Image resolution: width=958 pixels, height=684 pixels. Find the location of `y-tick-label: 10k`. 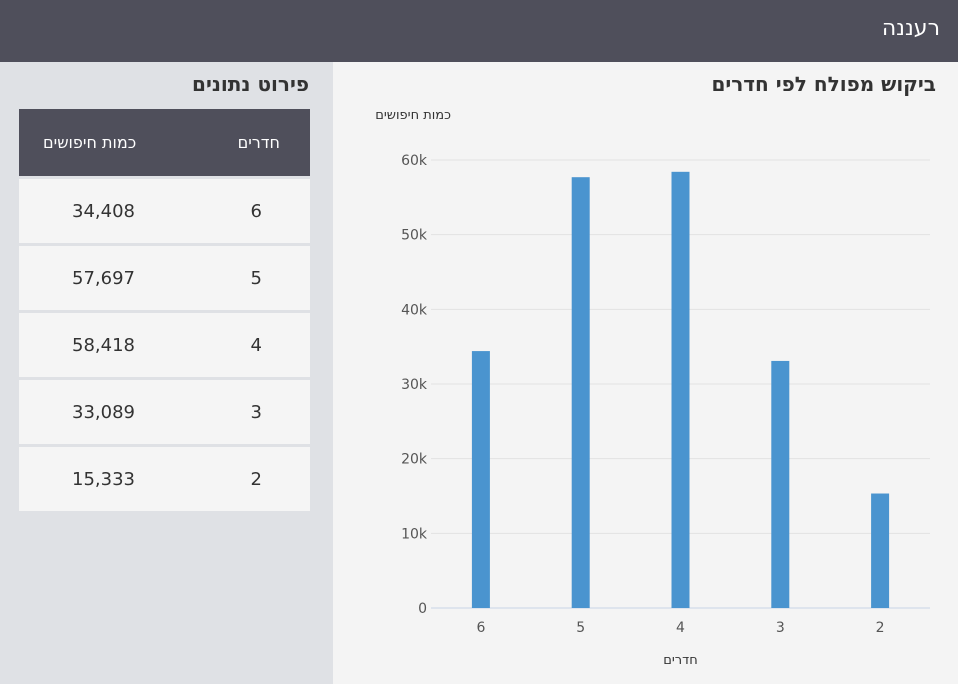

y-tick-label: 10k is located at coordinates (414, 534).